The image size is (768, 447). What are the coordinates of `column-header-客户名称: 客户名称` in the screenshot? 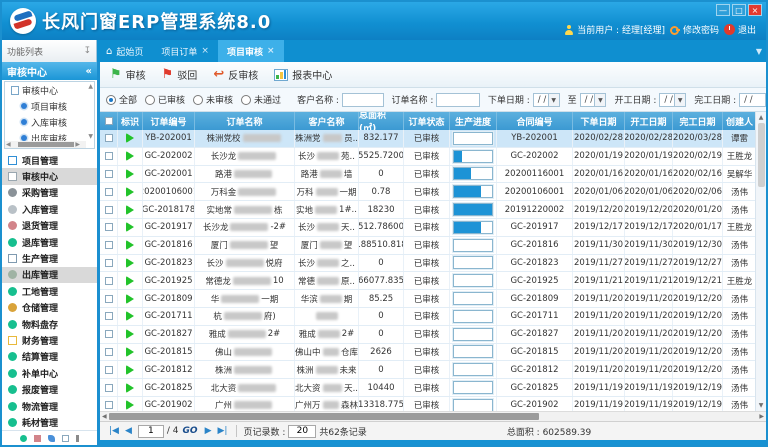 It's located at (327, 121).